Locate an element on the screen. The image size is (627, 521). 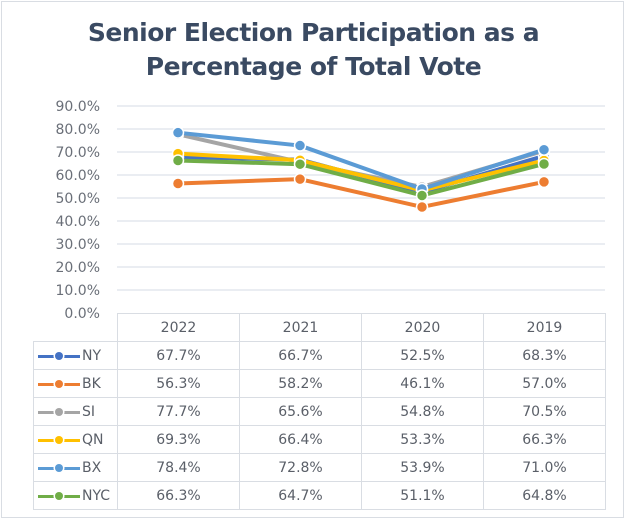
y-tick-label: 90.0% is located at coordinates (78, 107).